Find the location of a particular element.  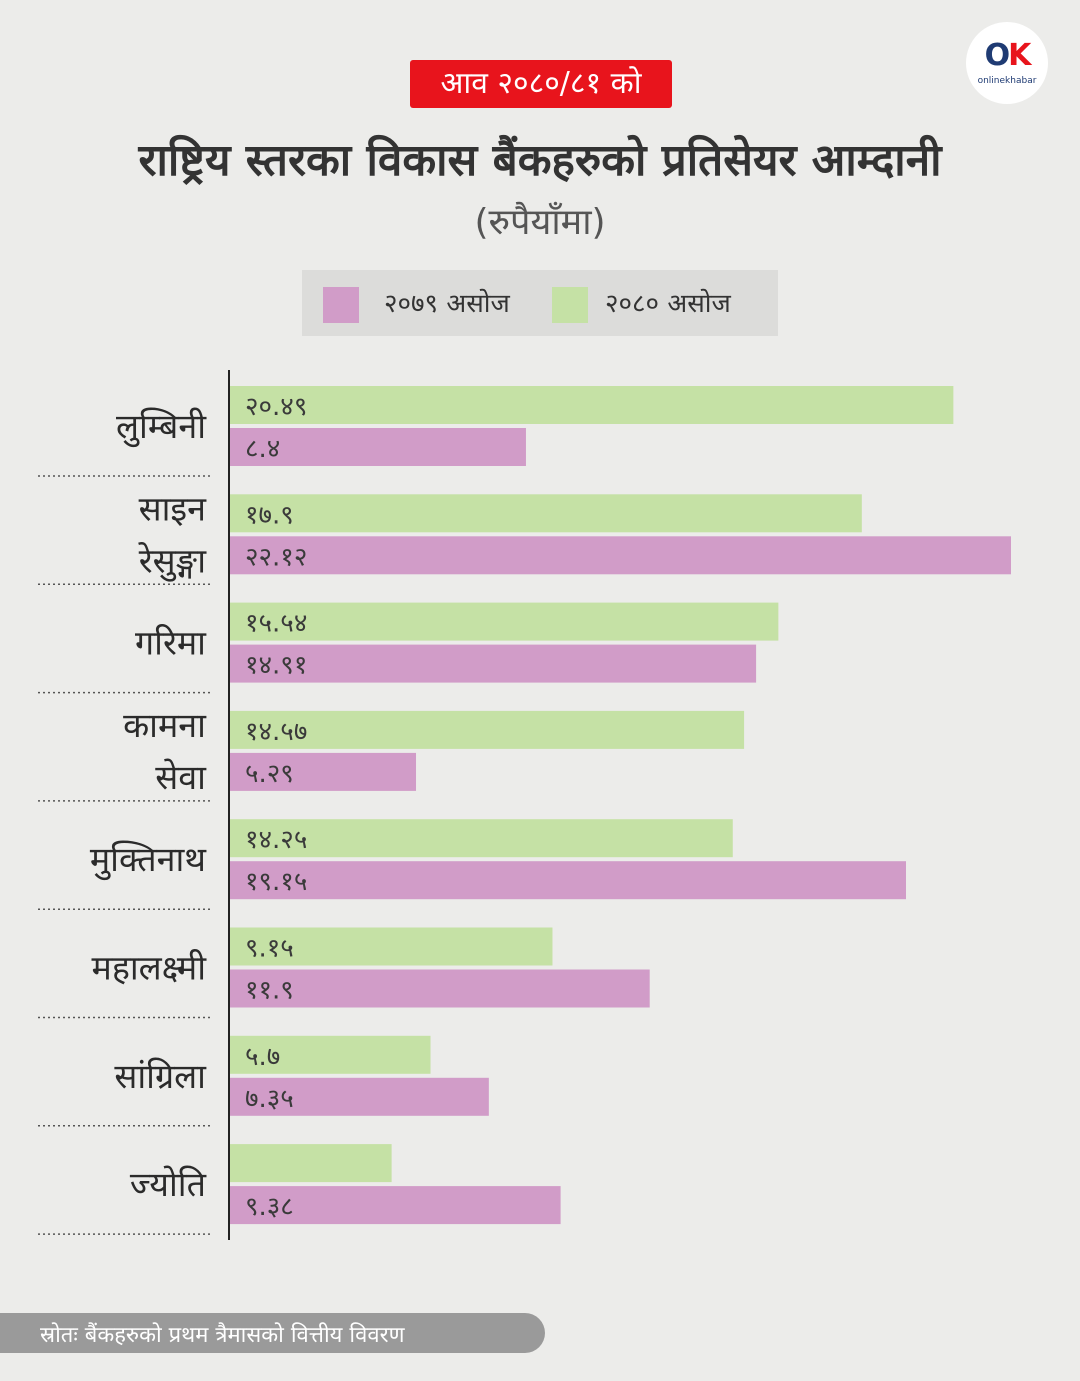

chart-legend: २०७९ असोज २०८० असोज is located at coordinates (540, 303).